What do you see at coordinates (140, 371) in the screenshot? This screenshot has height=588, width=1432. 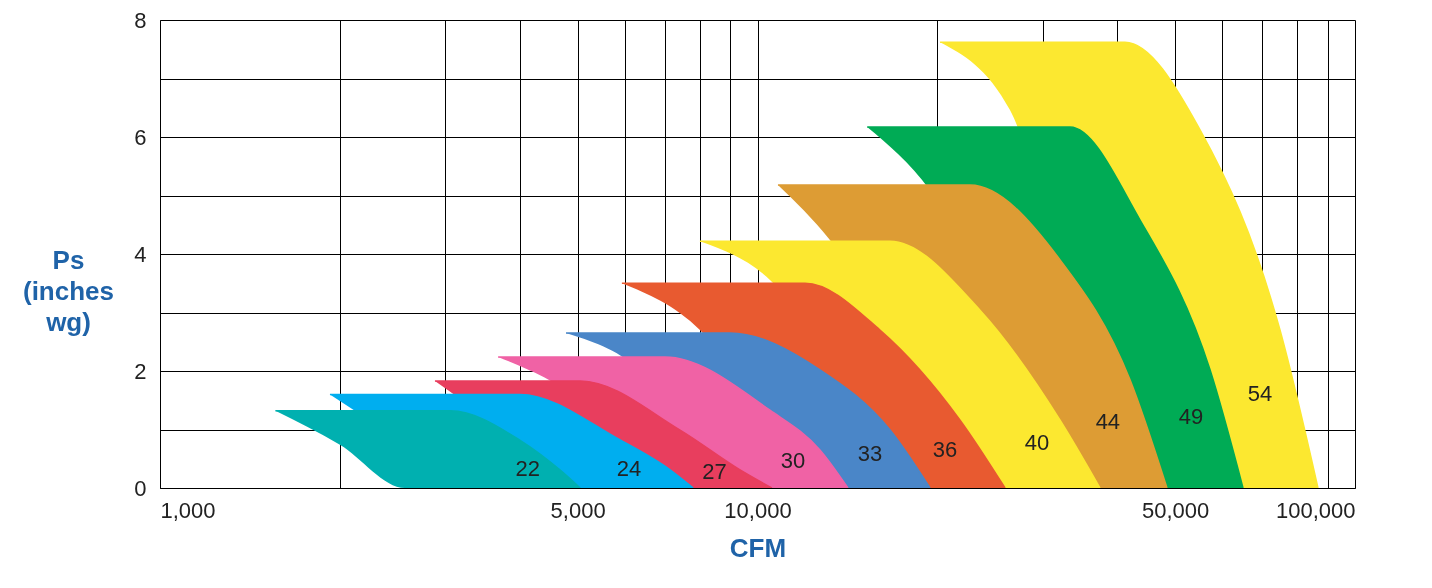 I see `y-tick-label: 2` at bounding box center [140, 371].